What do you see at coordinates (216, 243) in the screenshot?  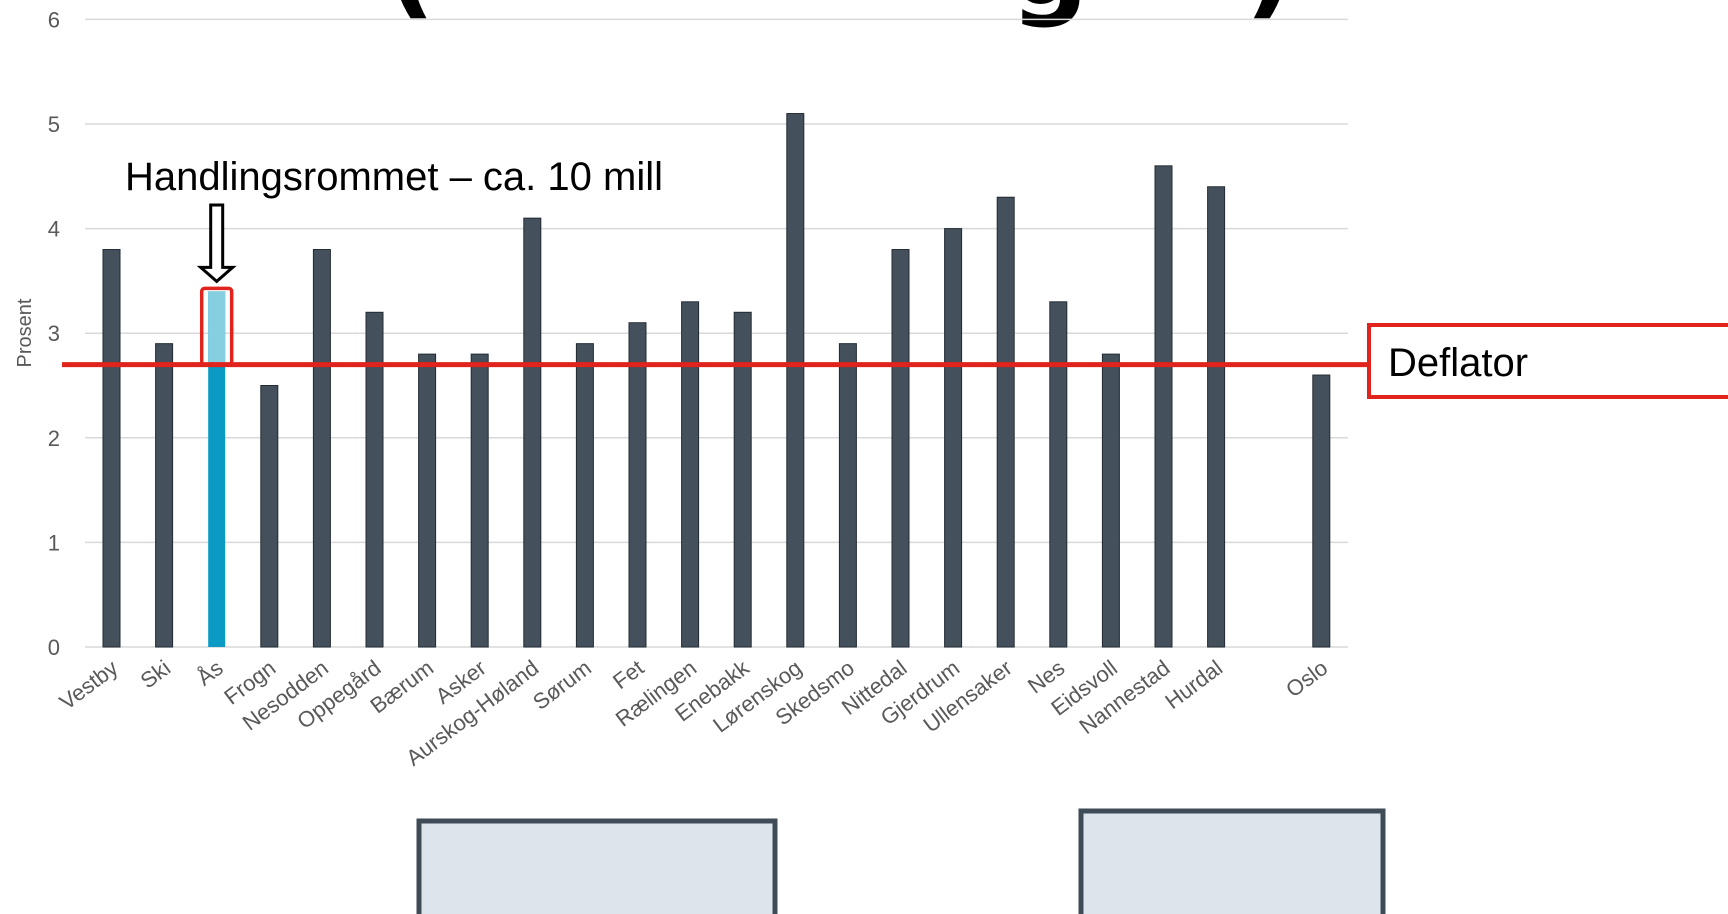 I see `down-arrow-icon` at bounding box center [216, 243].